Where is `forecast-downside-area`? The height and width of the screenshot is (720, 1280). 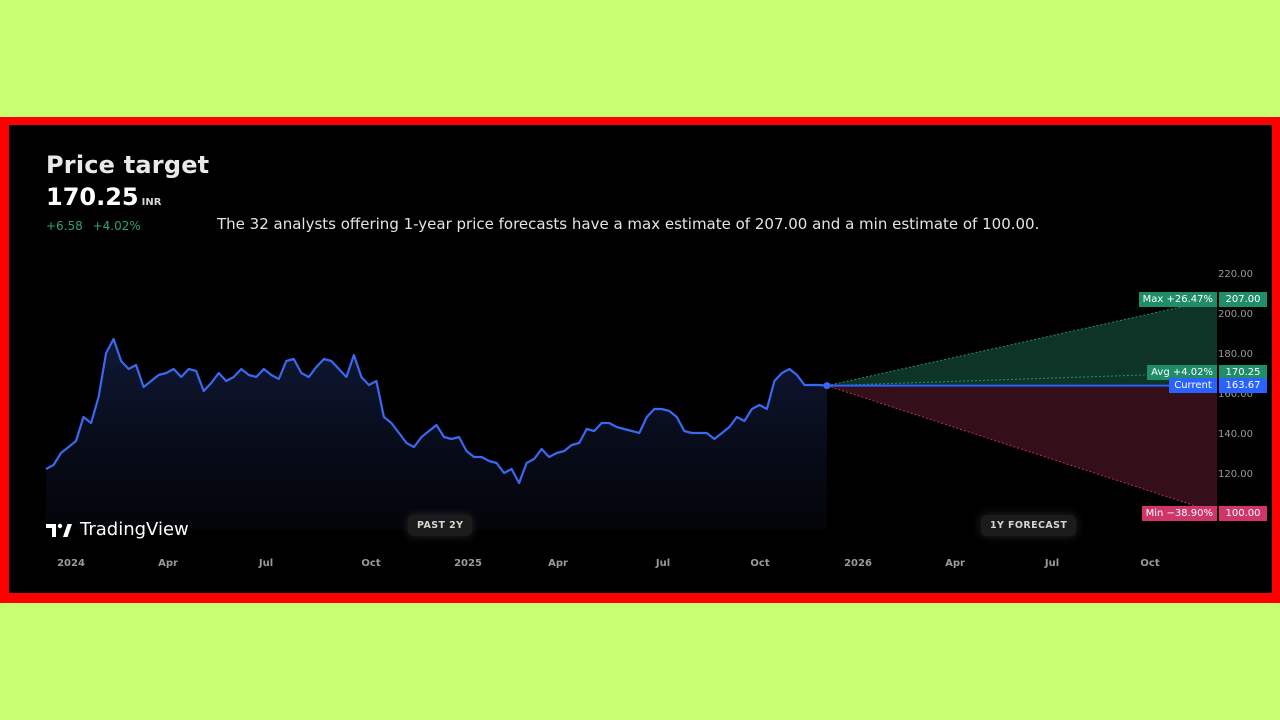
forecast-downside-area is located at coordinates (1022, 449).